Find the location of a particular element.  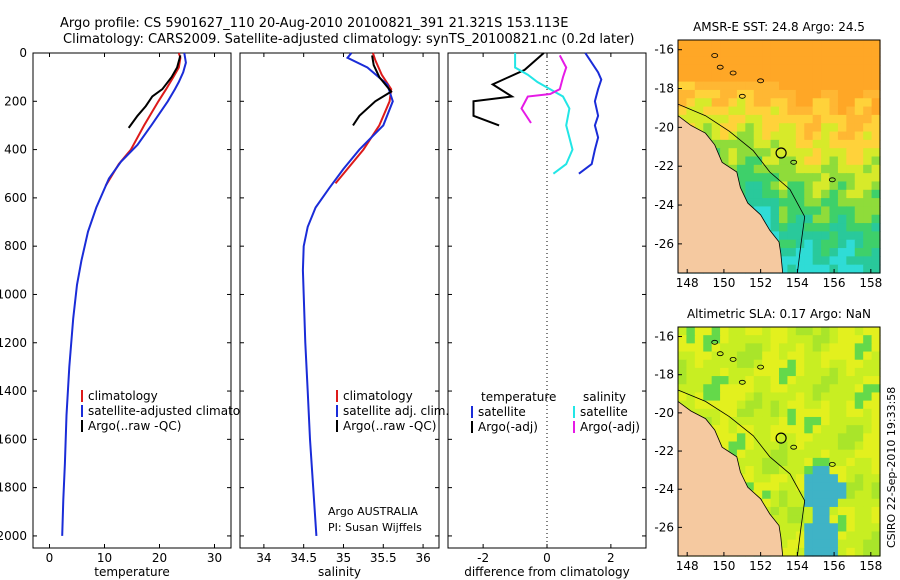

map-y-tick-label: -26 is located at coordinates (664, 244).